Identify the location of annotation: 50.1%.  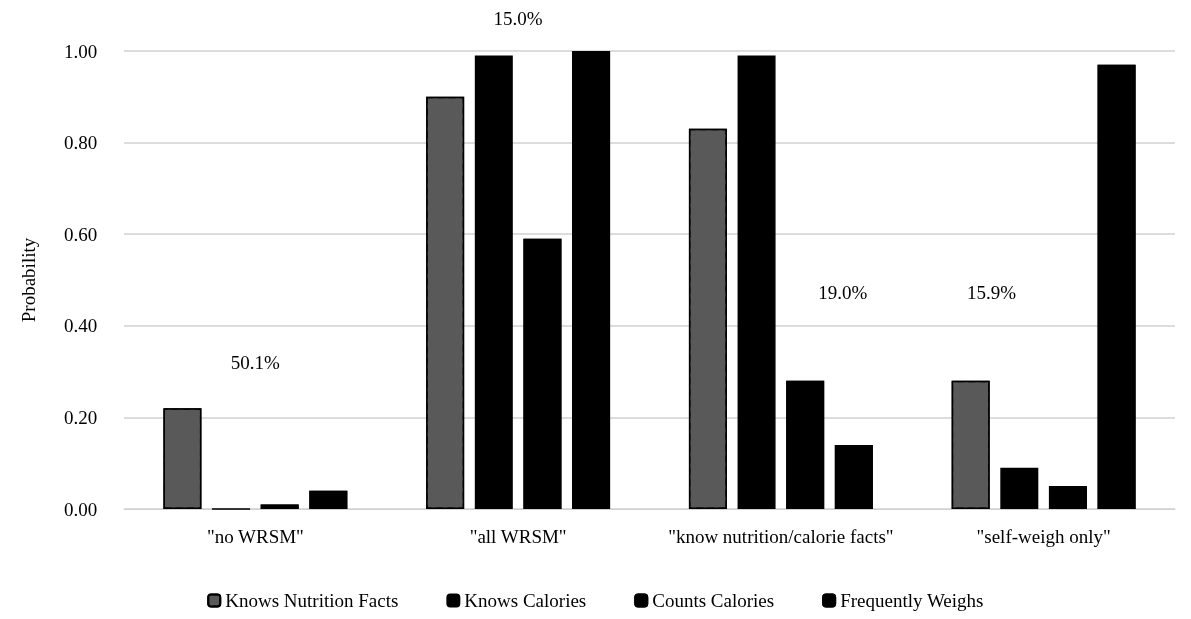
(255, 362).